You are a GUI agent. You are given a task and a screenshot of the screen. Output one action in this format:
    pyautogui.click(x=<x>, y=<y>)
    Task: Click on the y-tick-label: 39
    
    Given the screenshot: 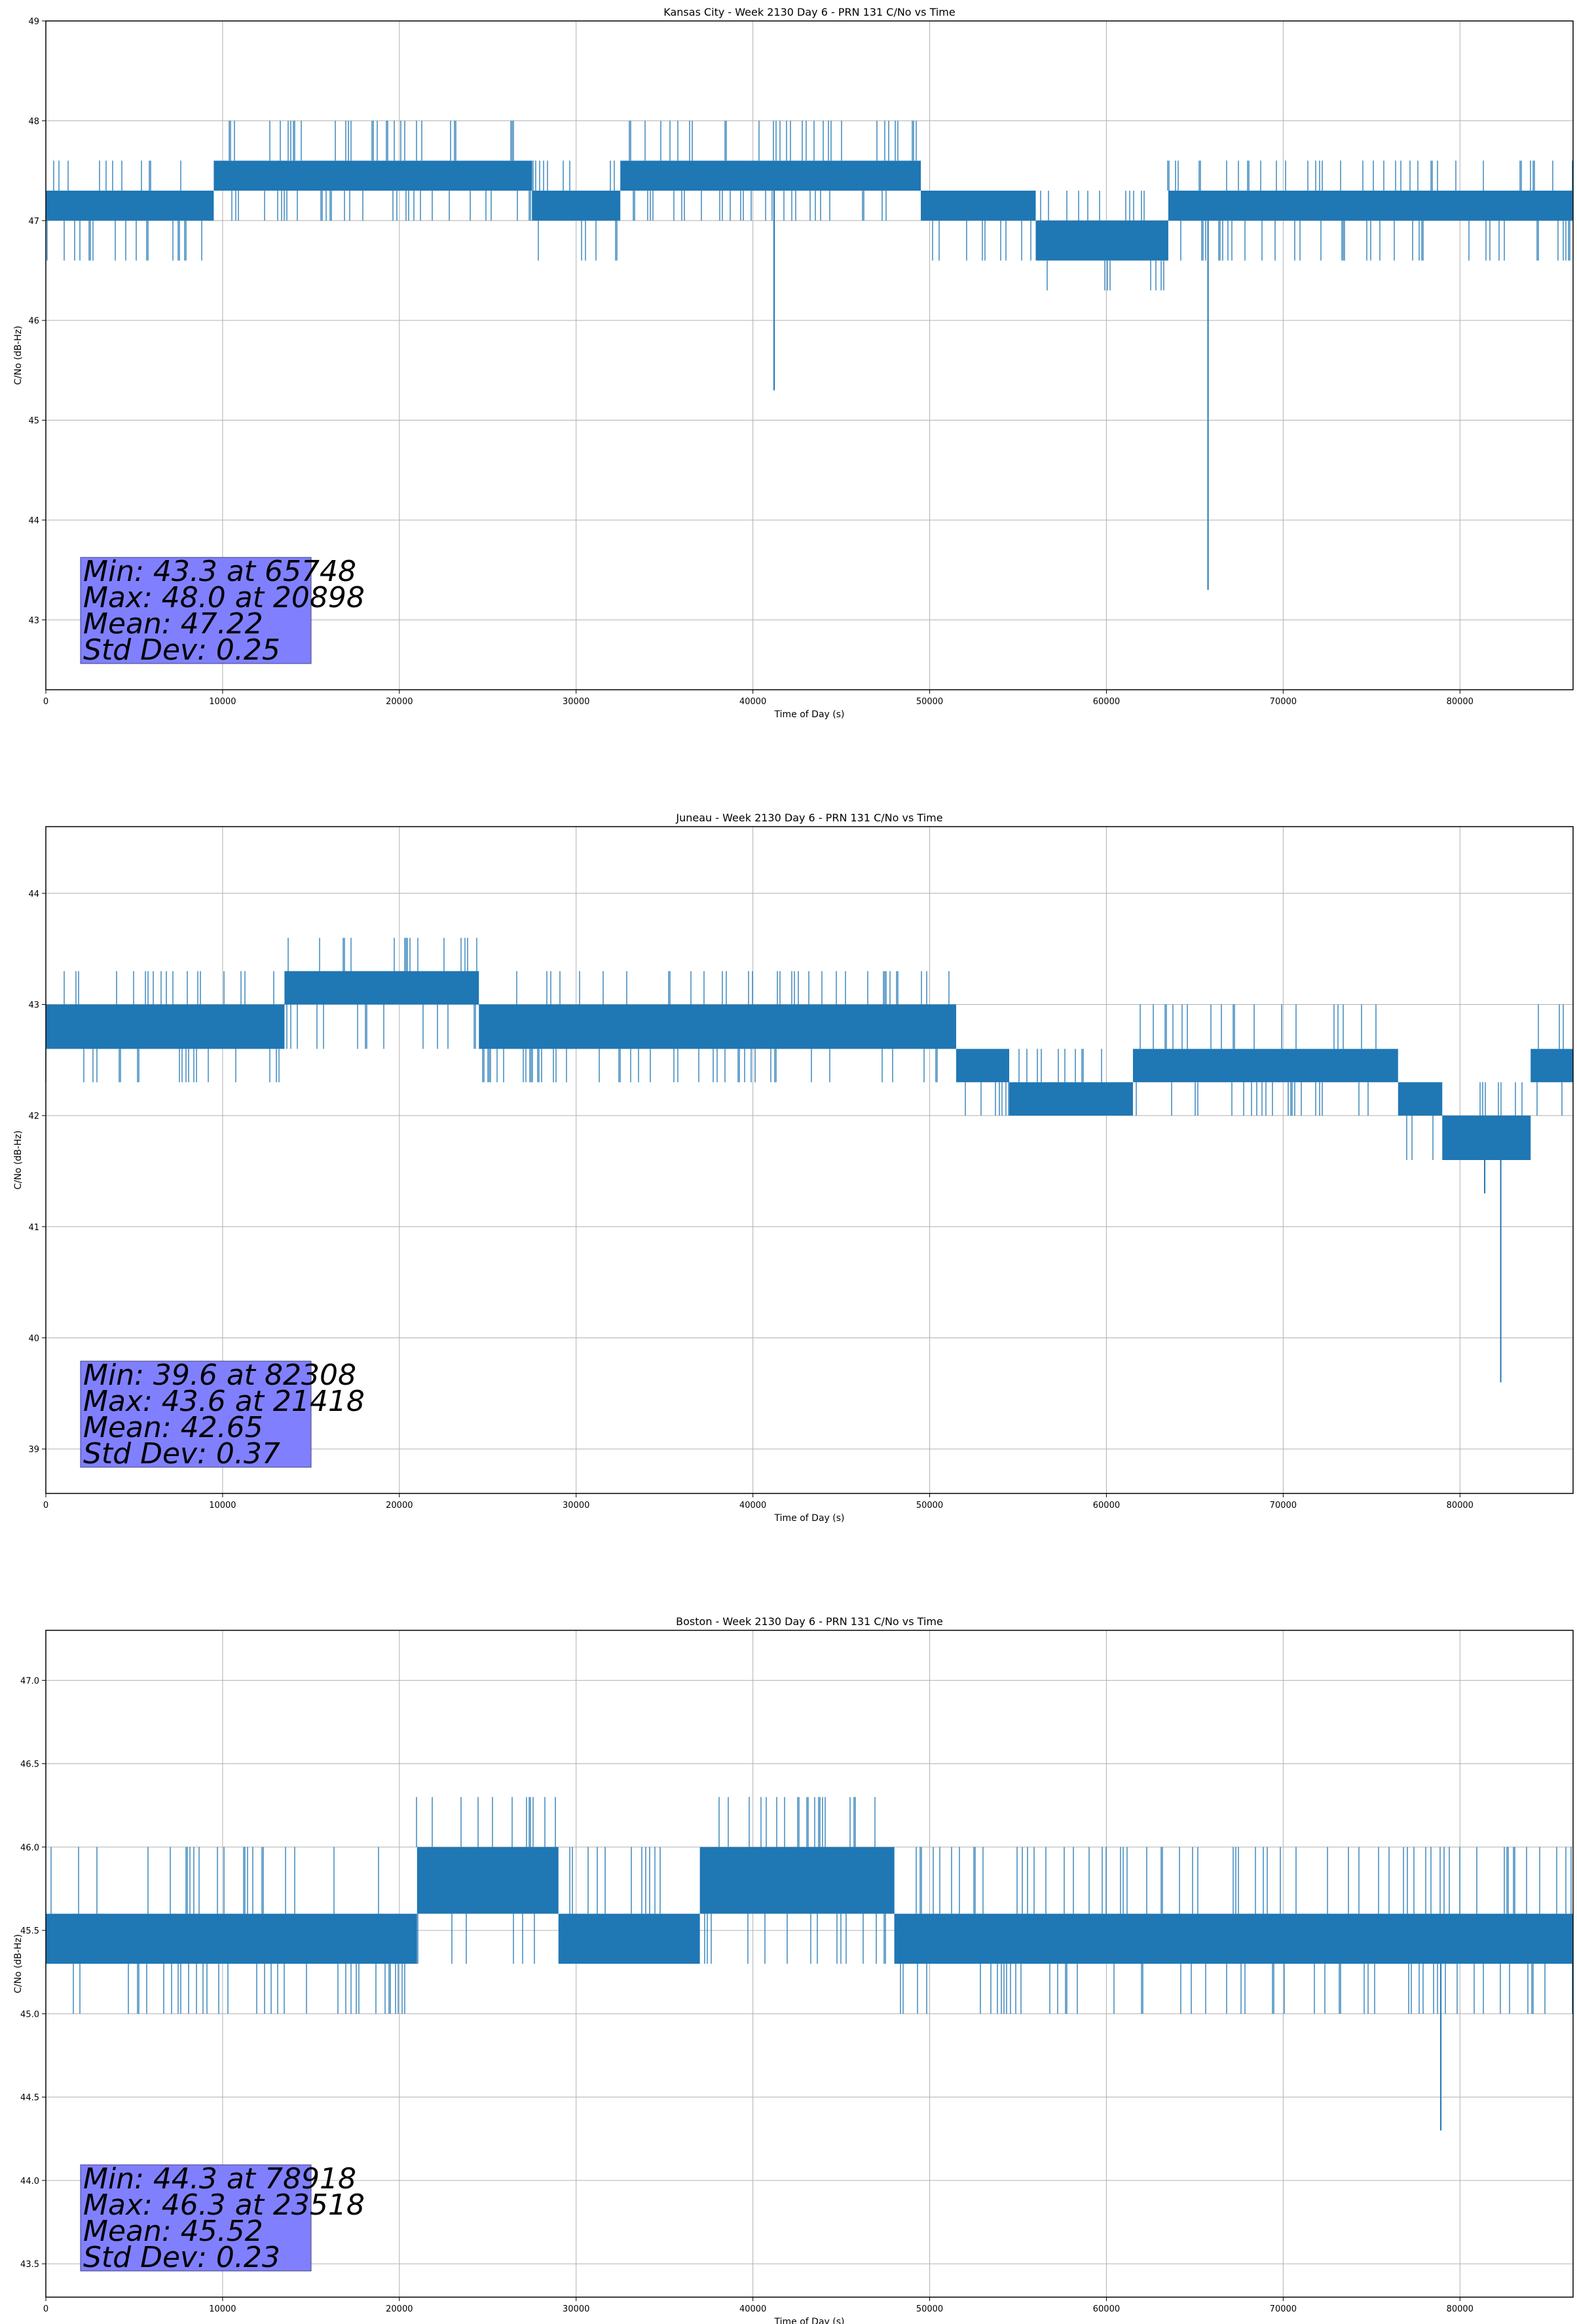 What is the action you would take?
    pyautogui.click(x=33, y=1450)
    